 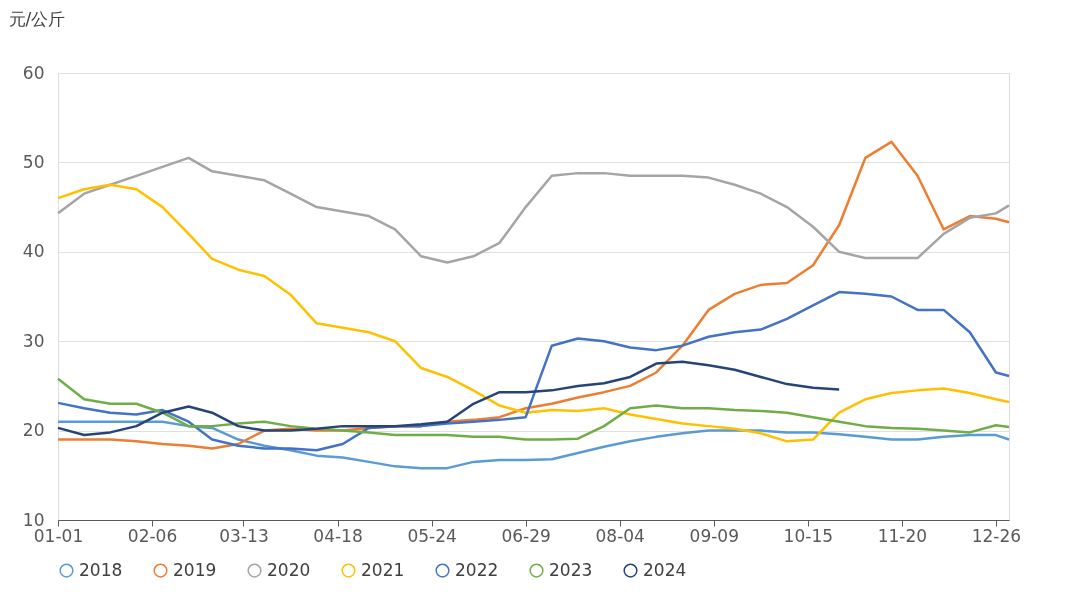 What do you see at coordinates (714, 535) in the screenshot?
I see `x-tick-label: 09-09` at bounding box center [714, 535].